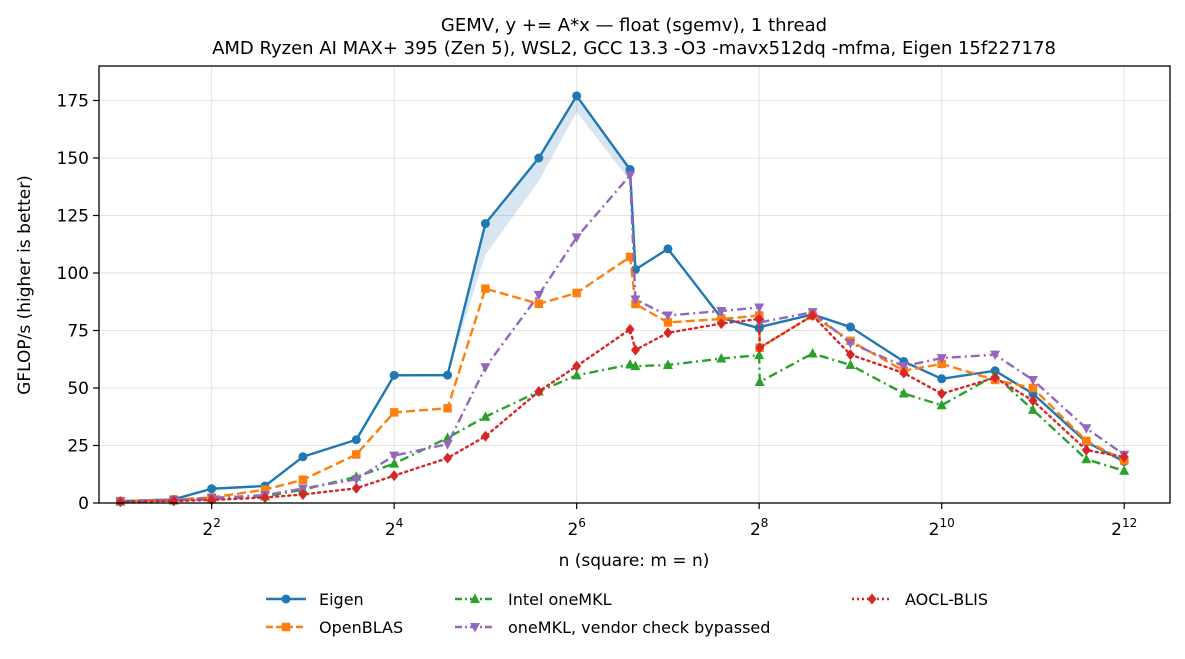 This screenshot has width=1185, height=659. I want to click on y-tick-label: 100, so click(73, 274).